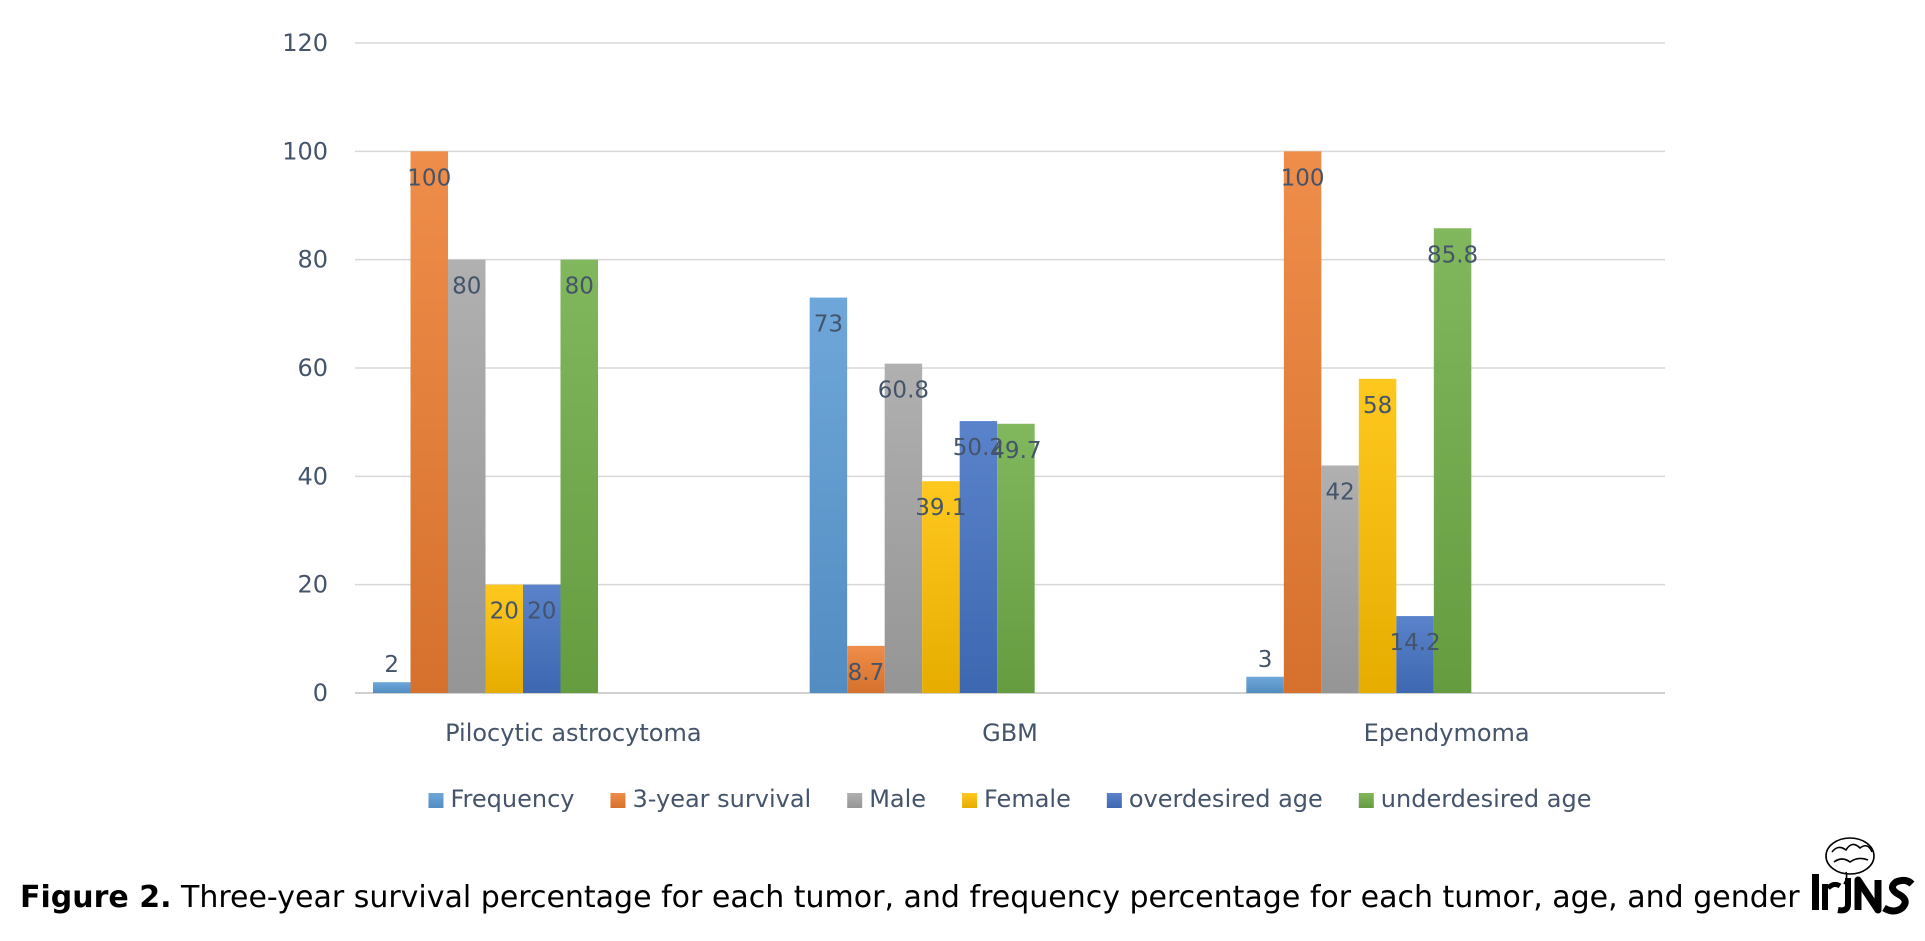  I want to click on legend-label: underdesired age, so click(1486, 799).